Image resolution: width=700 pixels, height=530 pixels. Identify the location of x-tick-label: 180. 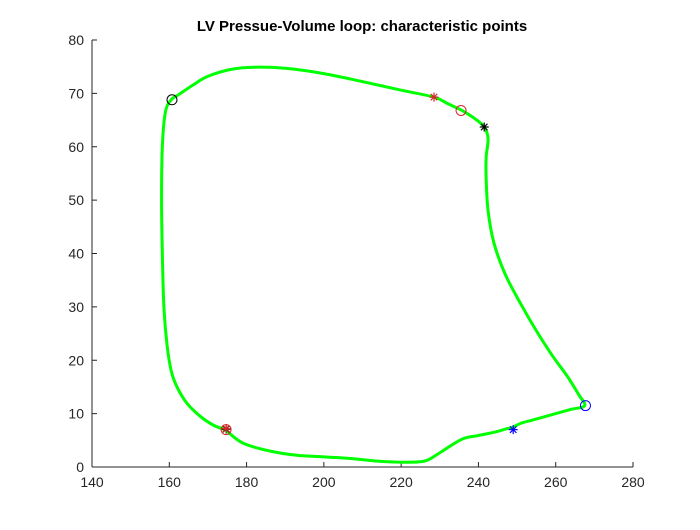
(247, 482).